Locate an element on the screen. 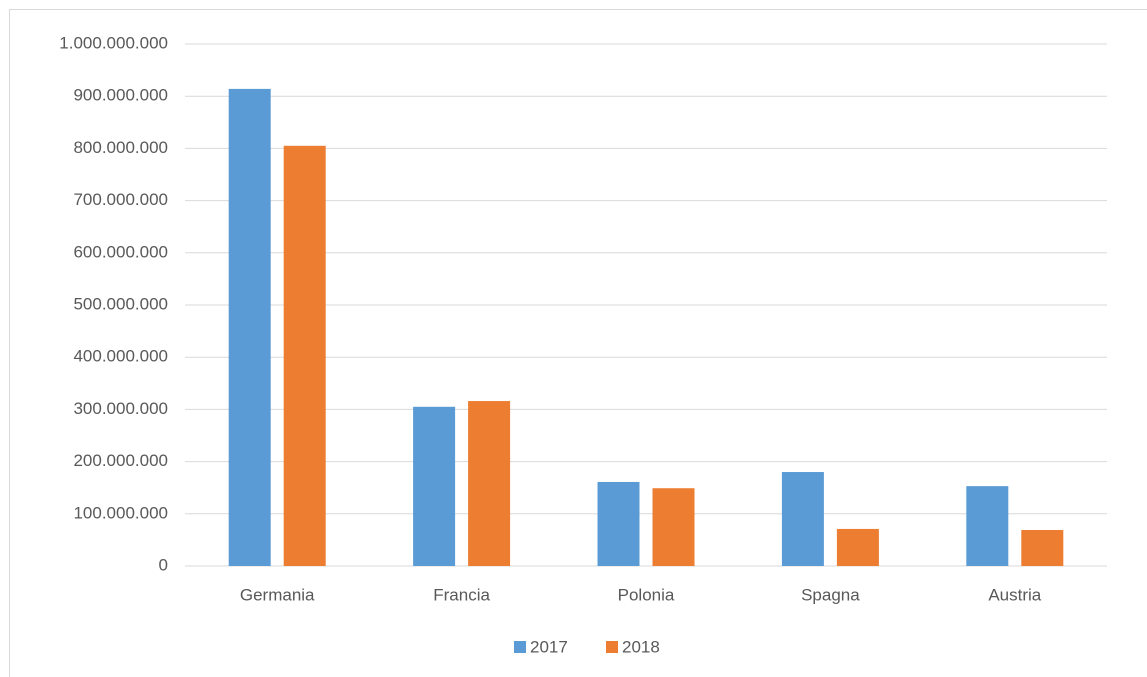 This screenshot has height=677, width=1147. legend-label: 2018 is located at coordinates (641, 646).